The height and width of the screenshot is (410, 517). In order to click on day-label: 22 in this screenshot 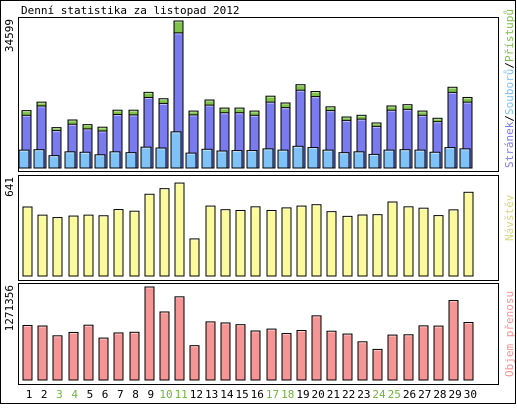, I will do `click(348, 394)`.